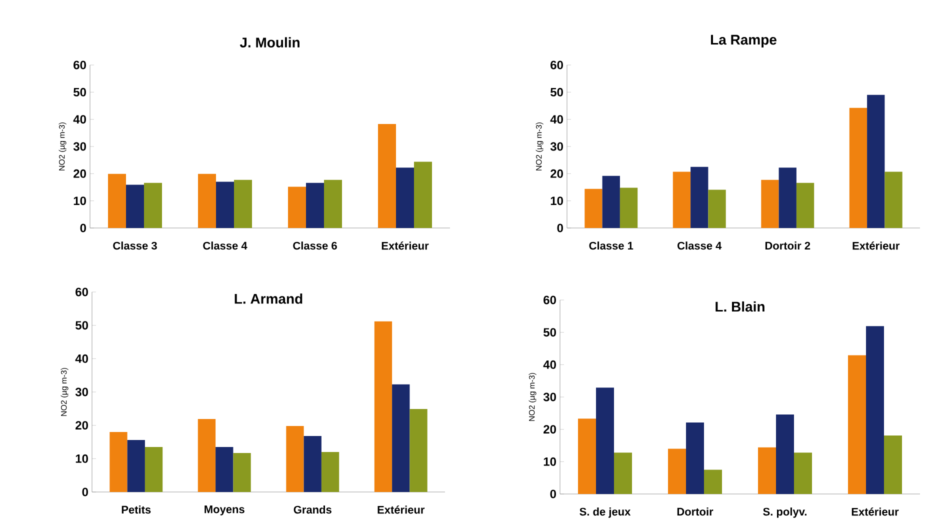 This screenshot has width=927, height=532. What do you see at coordinates (268, 299) in the screenshot?
I see `chart-title: L. Armand` at bounding box center [268, 299].